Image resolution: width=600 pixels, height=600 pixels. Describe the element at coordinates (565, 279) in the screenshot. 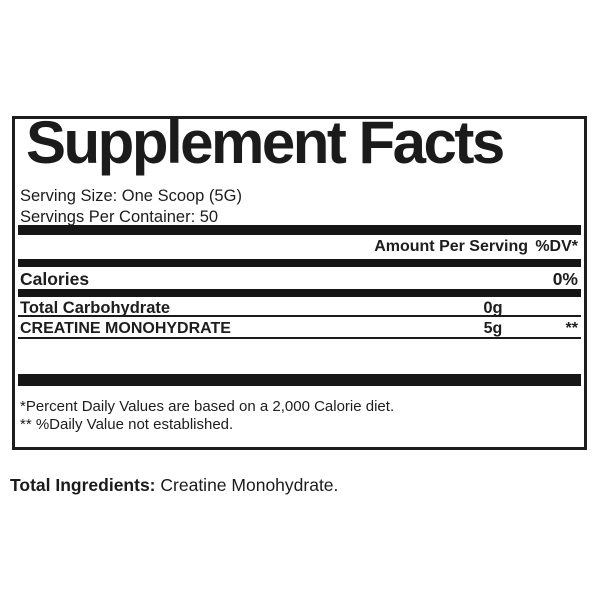

I see `nutrient-dv: 0%` at that location.